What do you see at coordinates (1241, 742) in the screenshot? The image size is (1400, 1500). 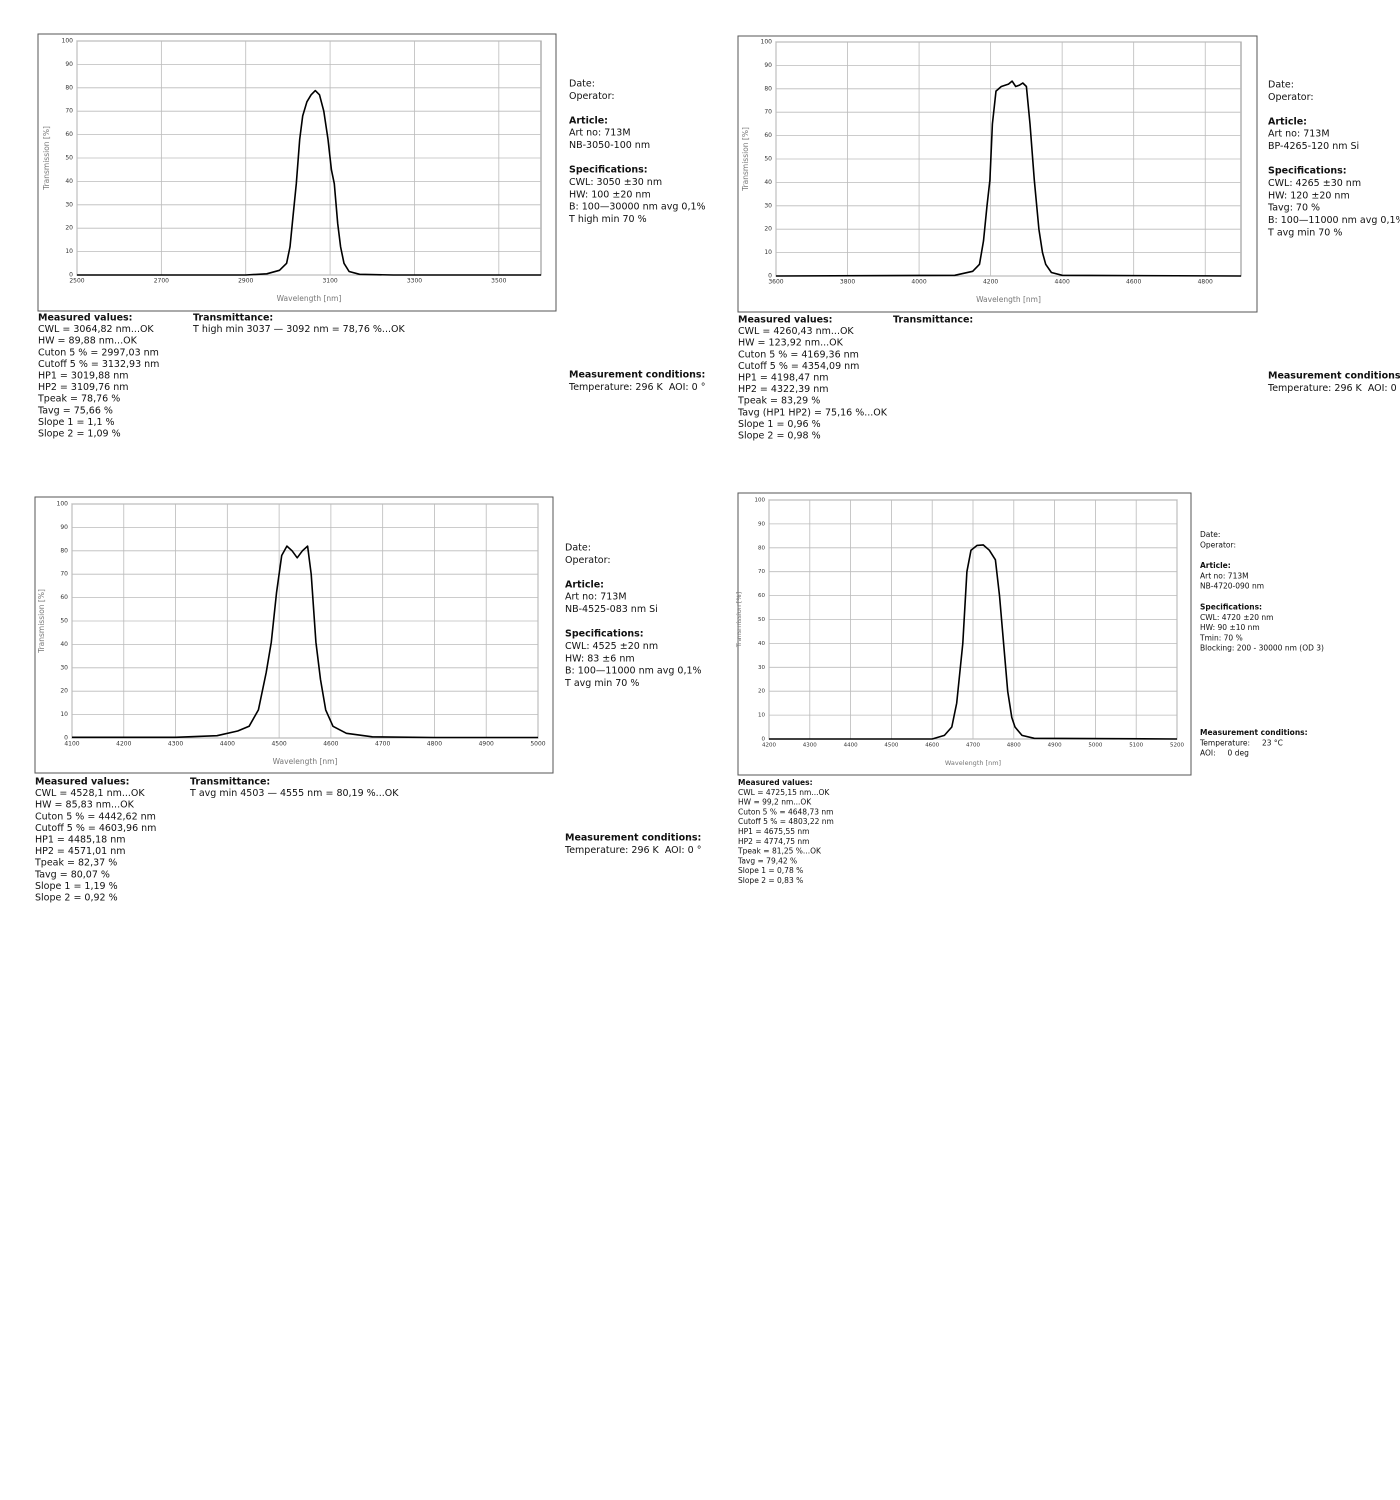 I see `condition-line: Temperature: 23 °C` at bounding box center [1241, 742].